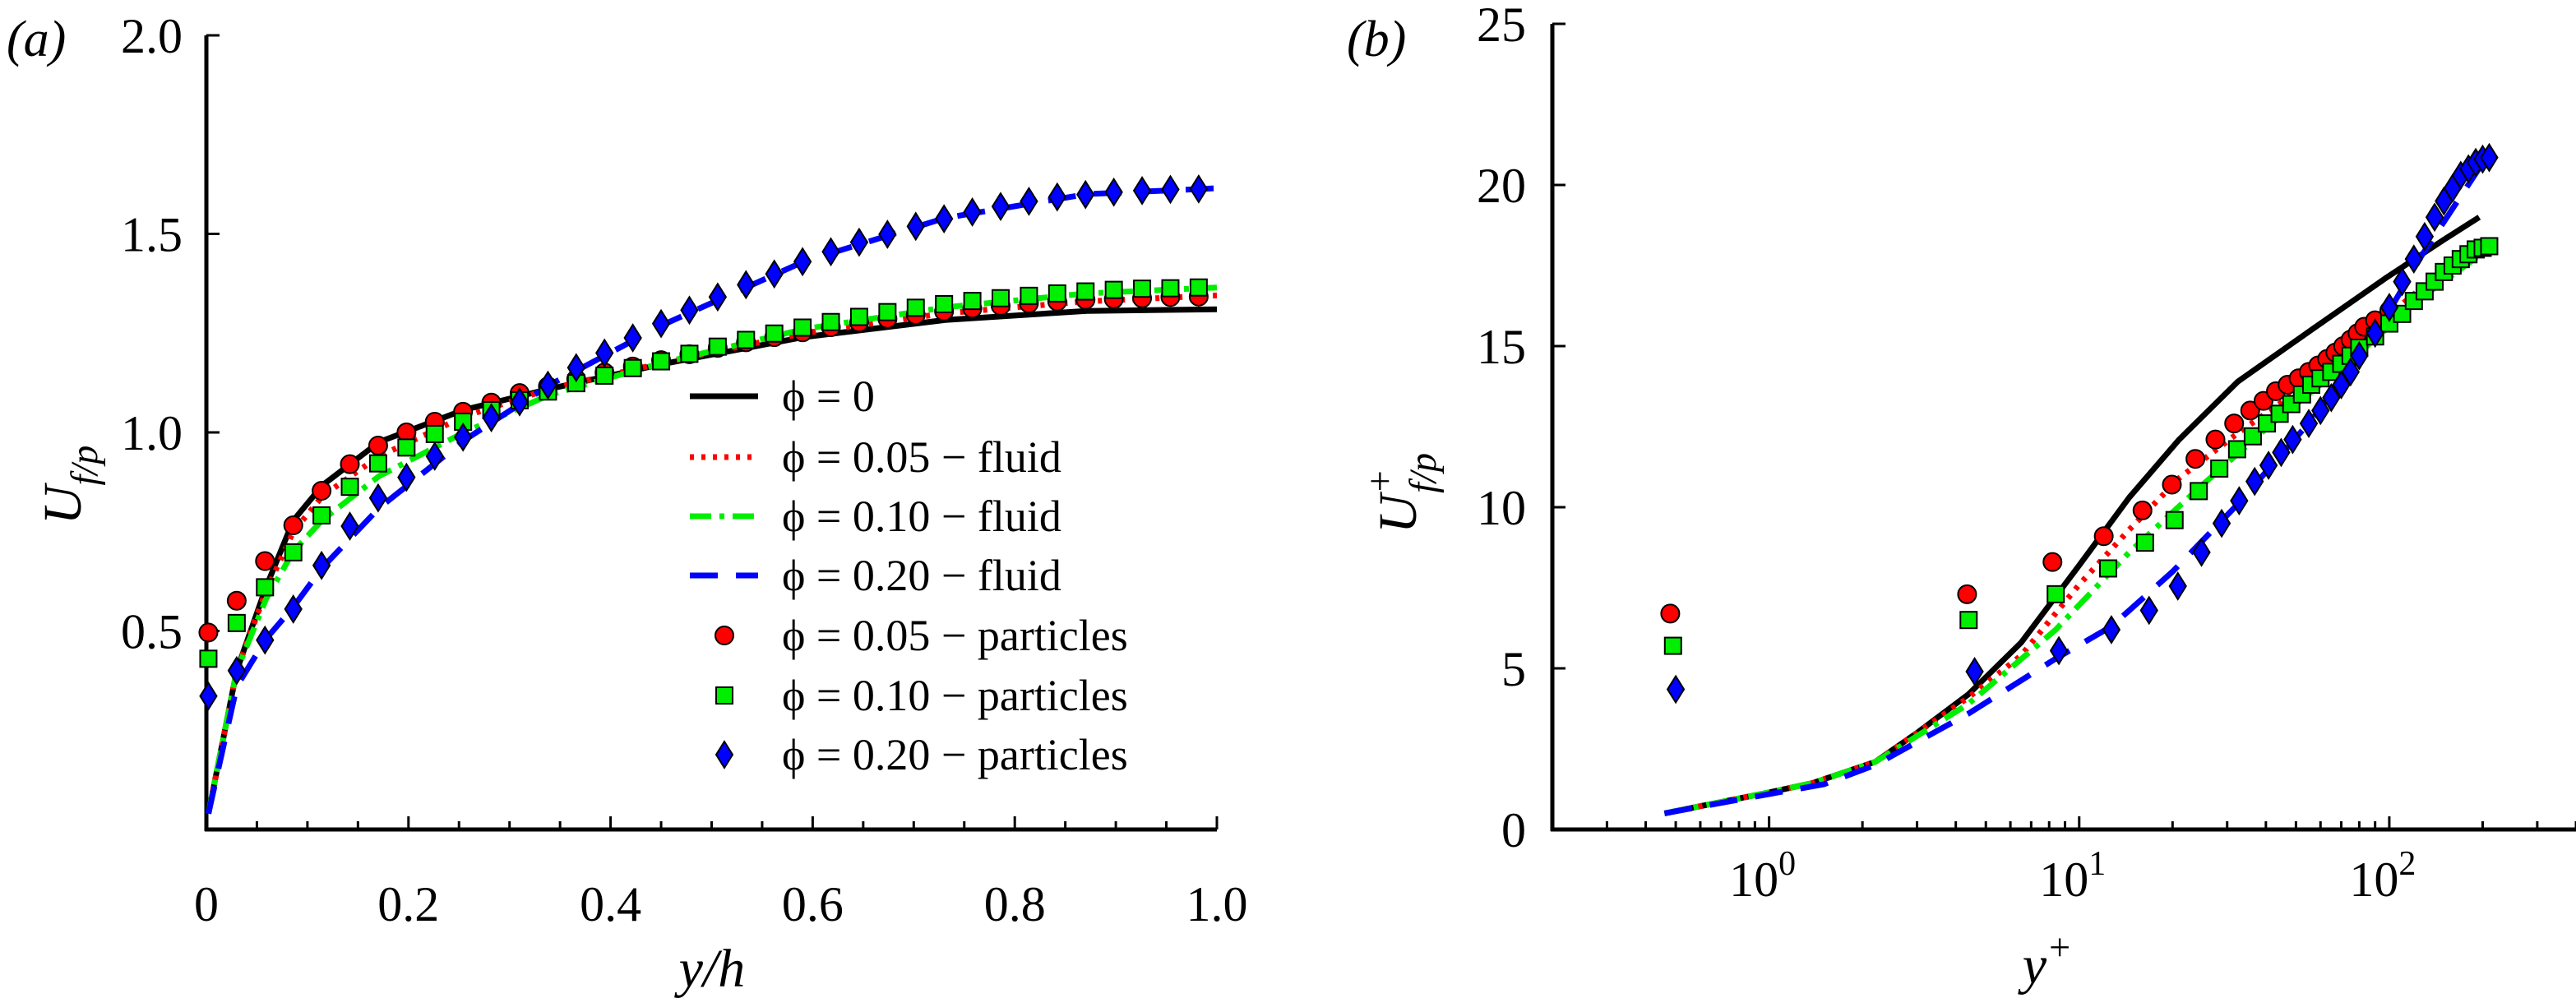  What do you see at coordinates (2029, 462) in the screenshot?
I see `marker-series-circle` at bounding box center [2029, 462].